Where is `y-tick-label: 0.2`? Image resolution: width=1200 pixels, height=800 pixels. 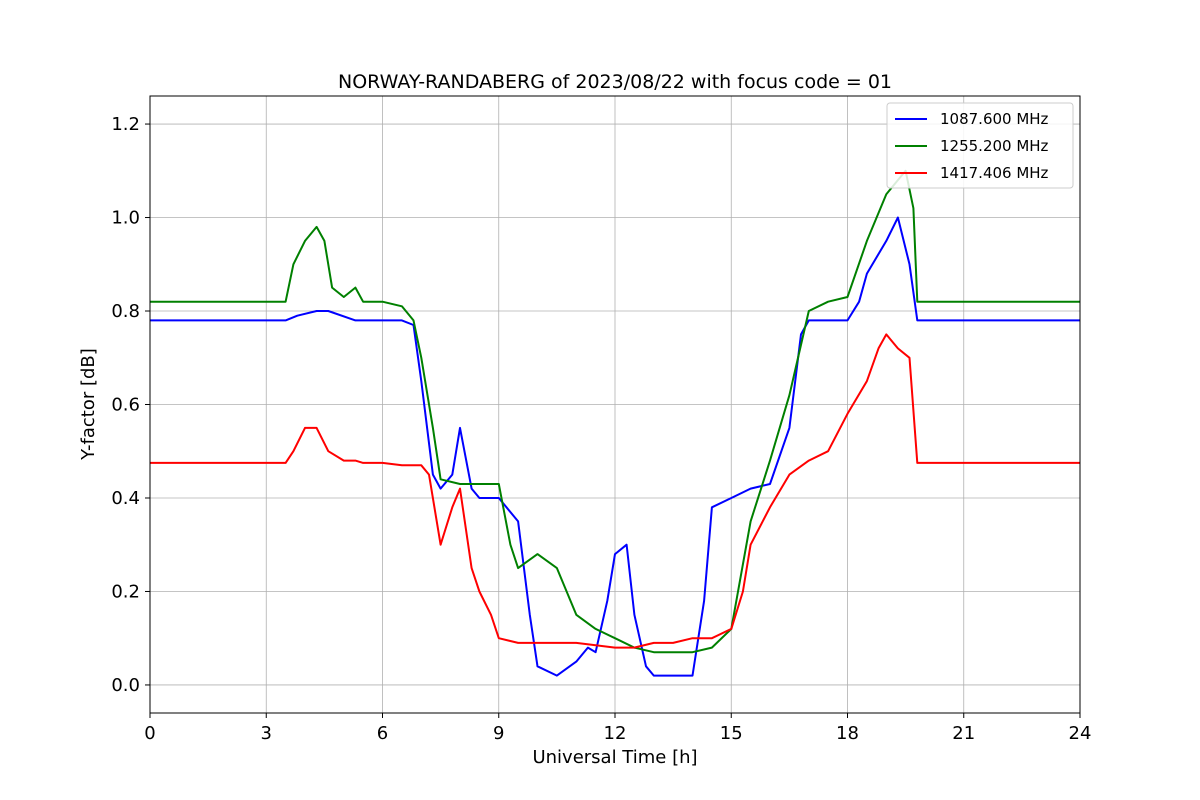
y-tick-label: 0.2 is located at coordinates (125, 591).